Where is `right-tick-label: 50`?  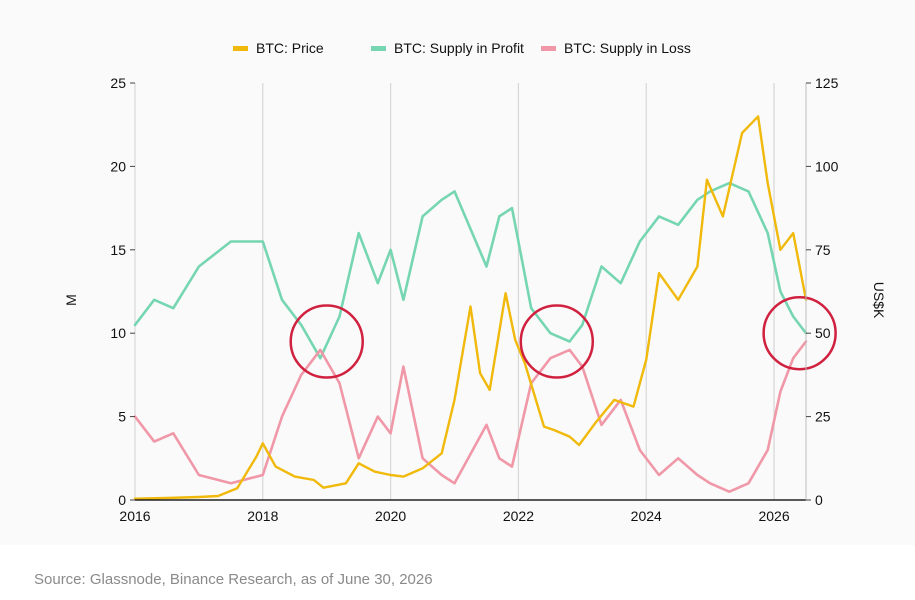 right-tick-label: 50 is located at coordinates (823, 333).